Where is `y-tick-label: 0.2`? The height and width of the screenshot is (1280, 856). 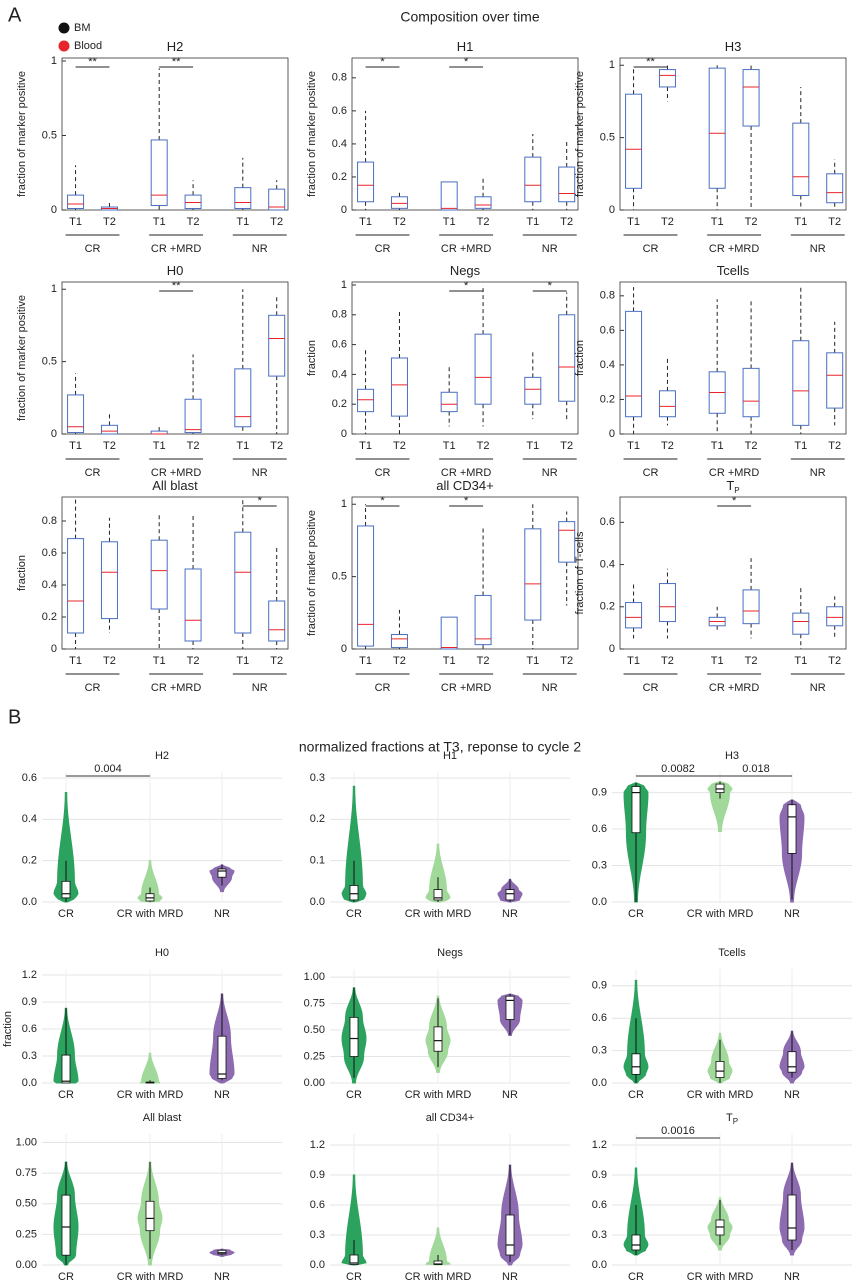 y-tick-label: 0.2 is located at coordinates (339, 404).